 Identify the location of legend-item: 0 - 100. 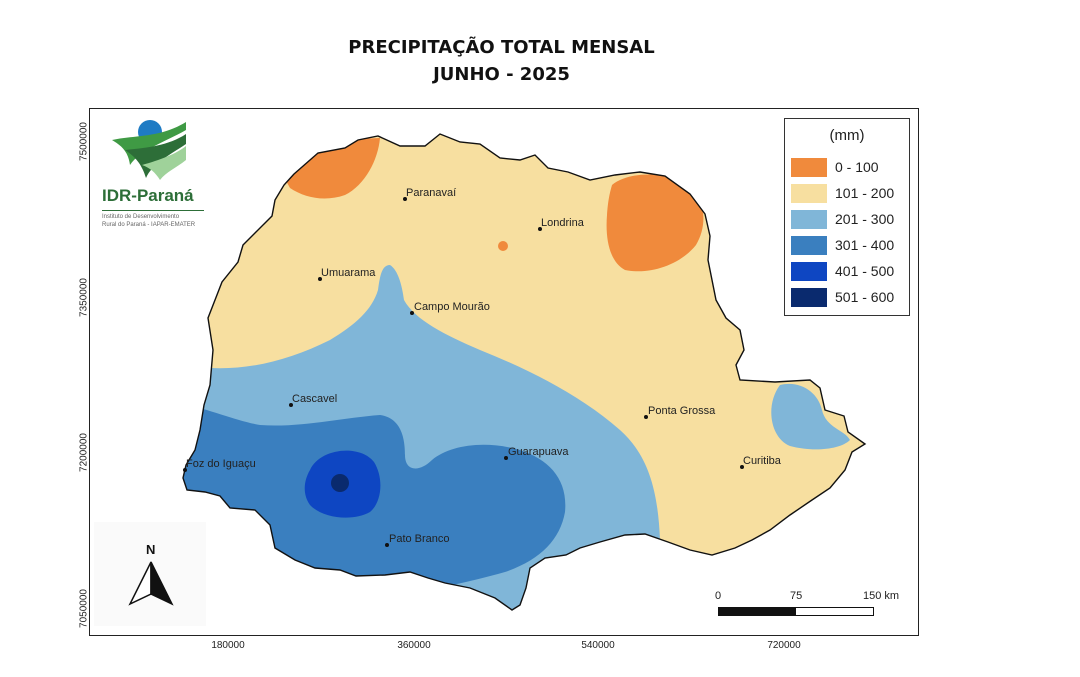
(835, 167).